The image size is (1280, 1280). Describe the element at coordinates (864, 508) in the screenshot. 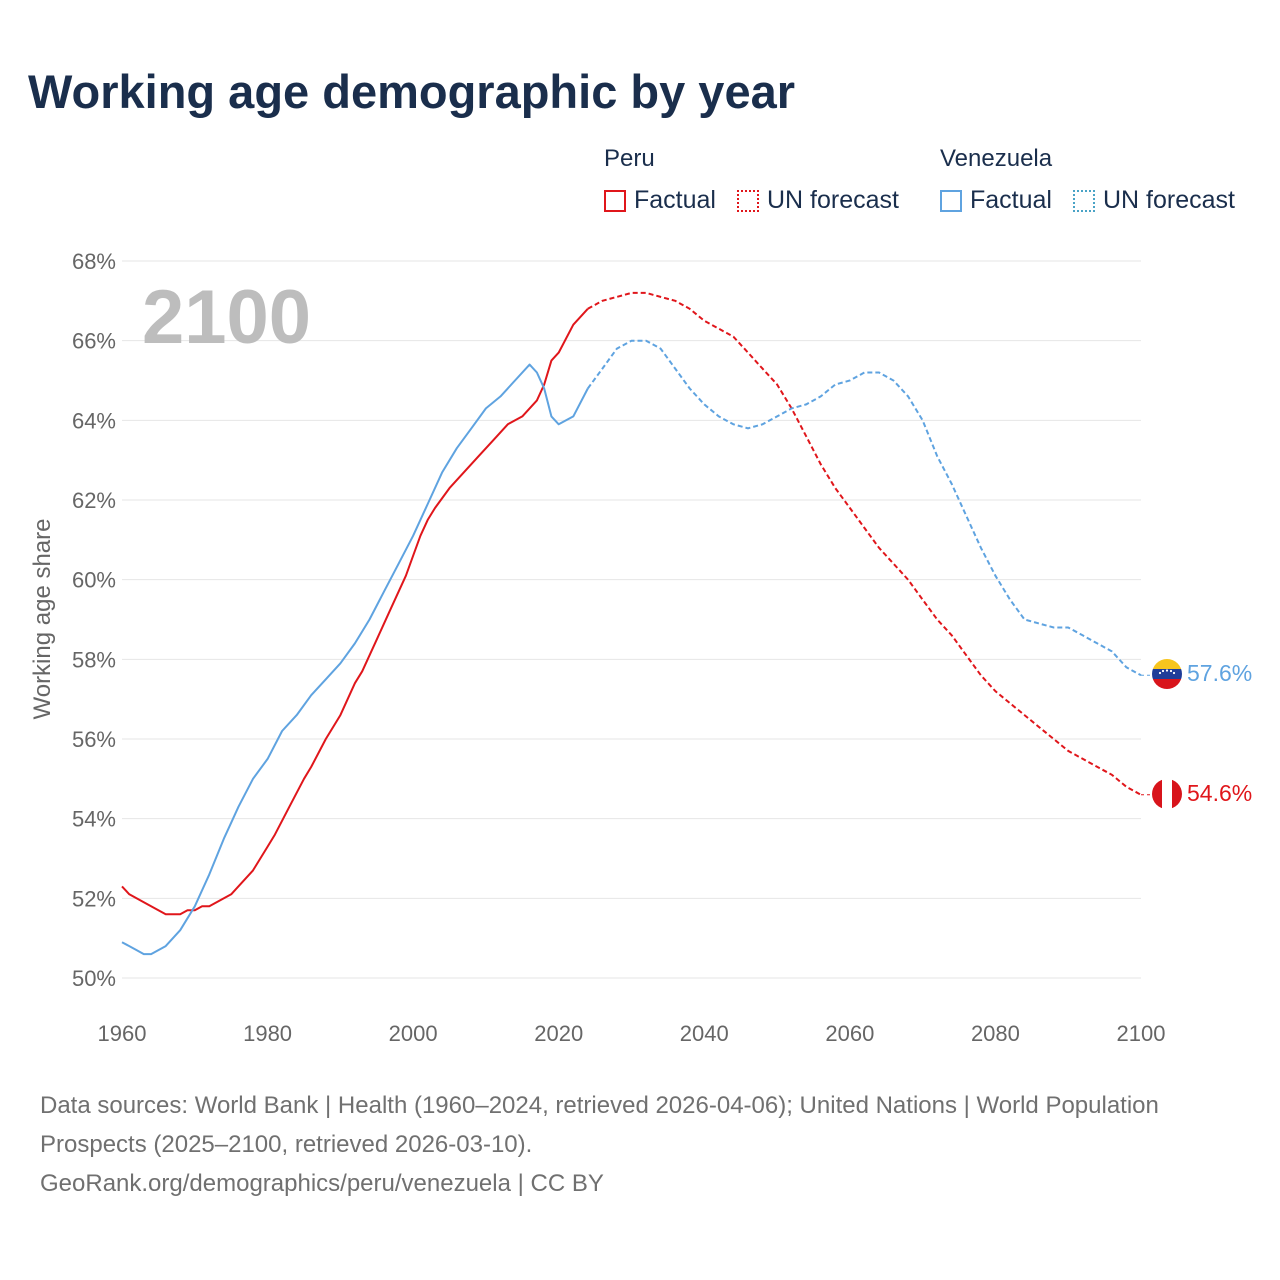

I see `venezuela-forecast-line` at that location.